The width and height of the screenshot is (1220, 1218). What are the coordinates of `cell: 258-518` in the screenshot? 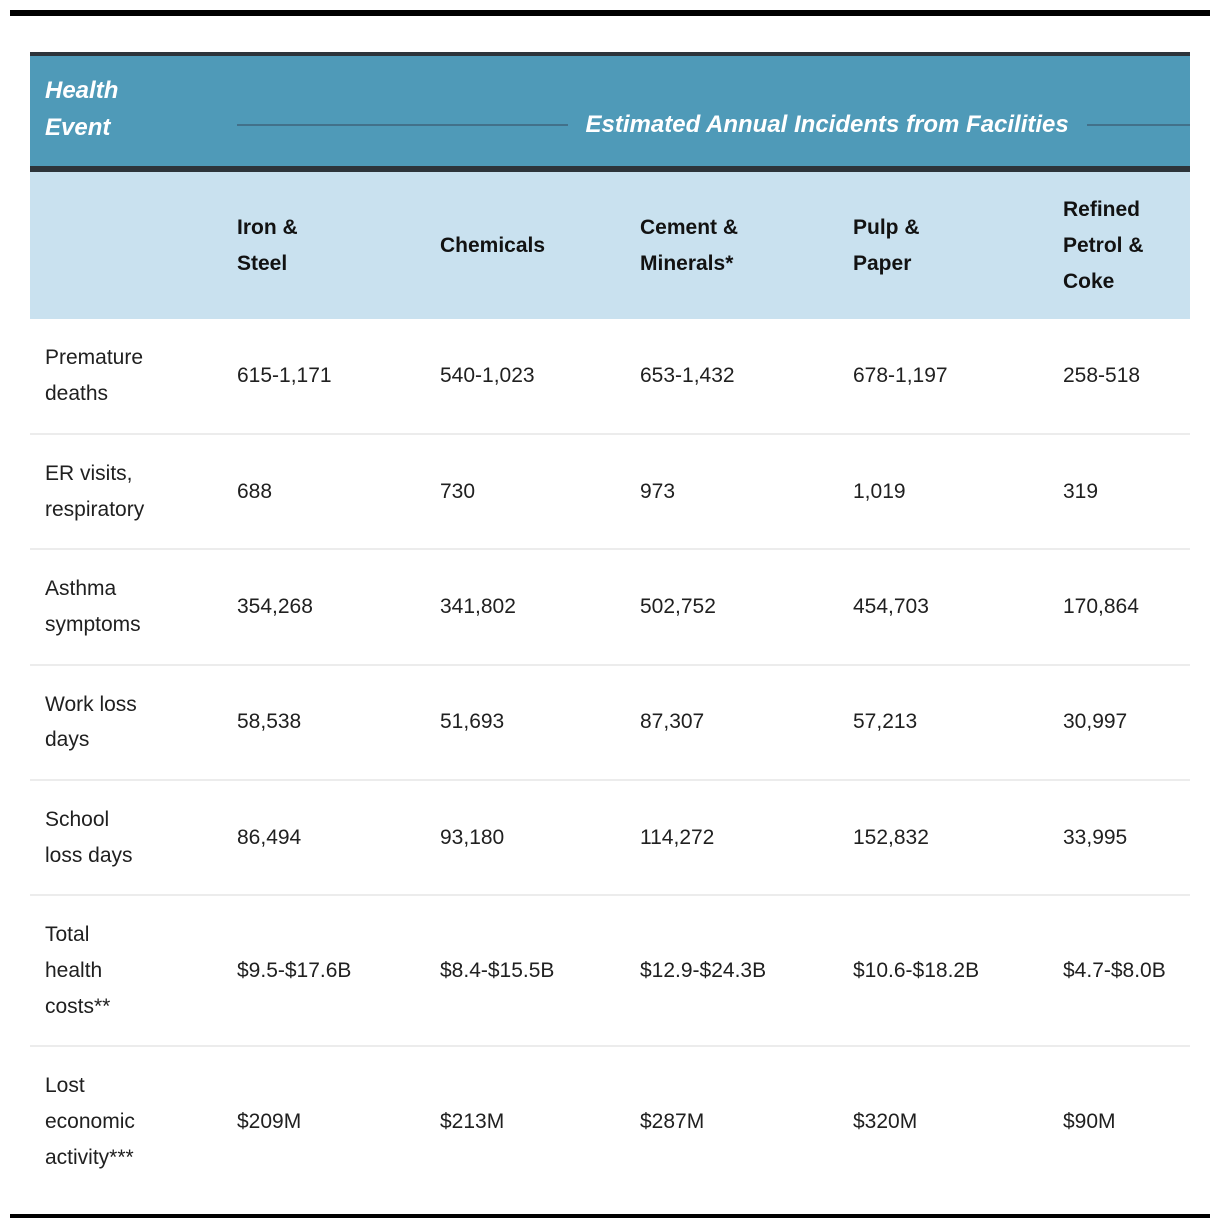 It's located at (1102, 376).